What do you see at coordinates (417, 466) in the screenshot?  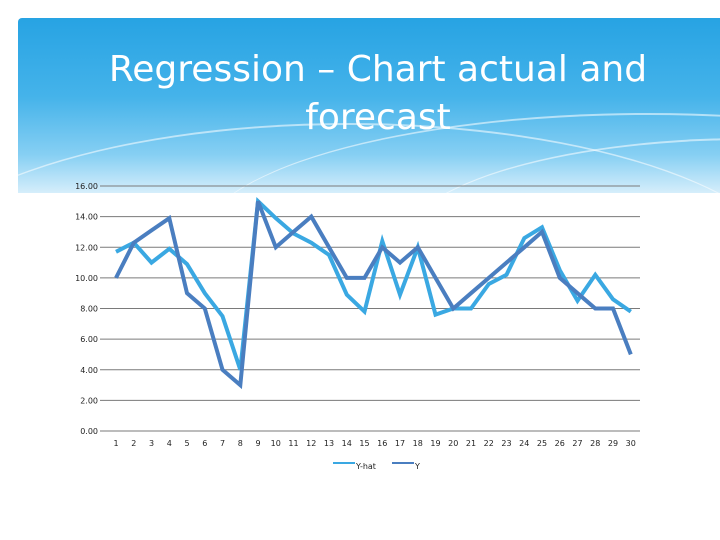 I see `legend-label-y: Y` at bounding box center [417, 466].